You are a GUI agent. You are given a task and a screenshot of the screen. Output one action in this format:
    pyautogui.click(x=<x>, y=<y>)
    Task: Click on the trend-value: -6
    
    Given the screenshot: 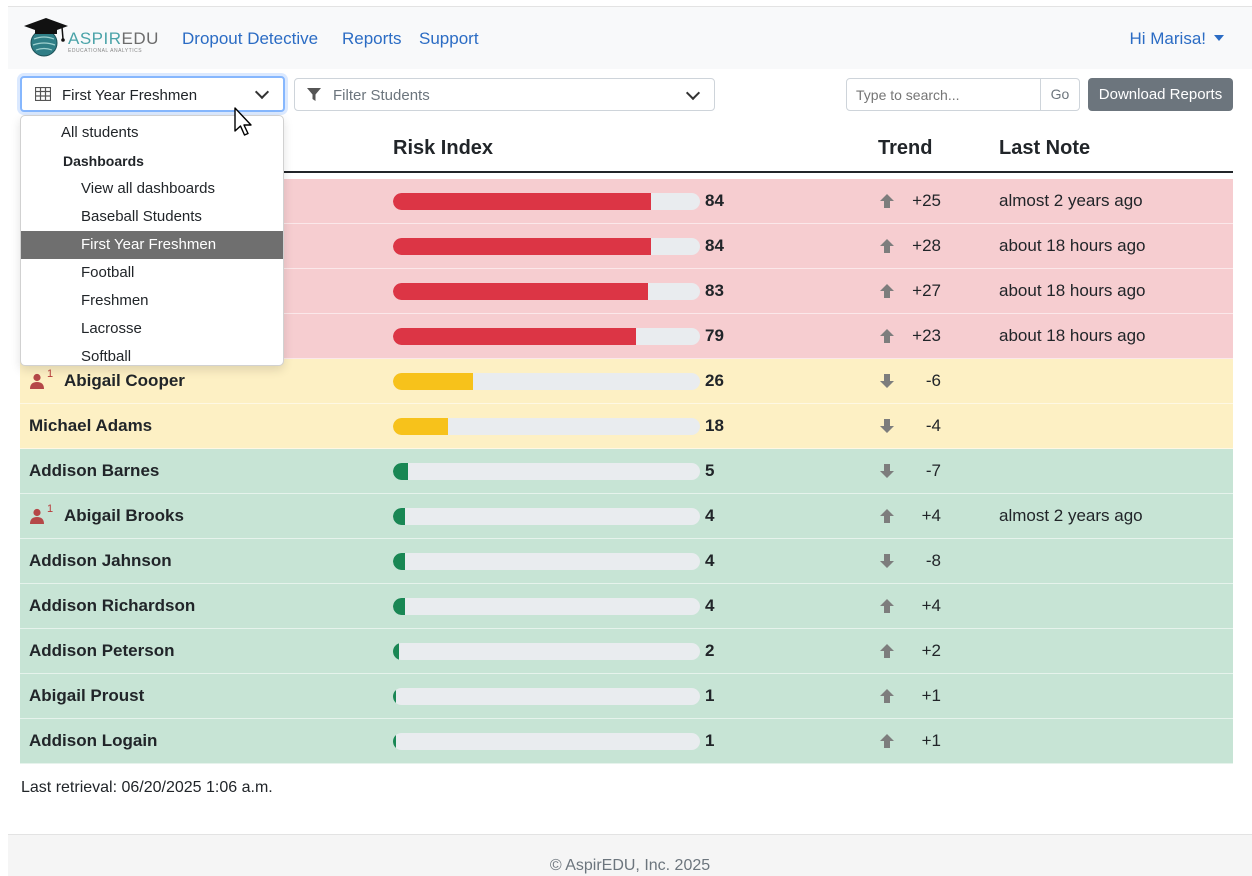 What is the action you would take?
    pyautogui.click(x=933, y=380)
    